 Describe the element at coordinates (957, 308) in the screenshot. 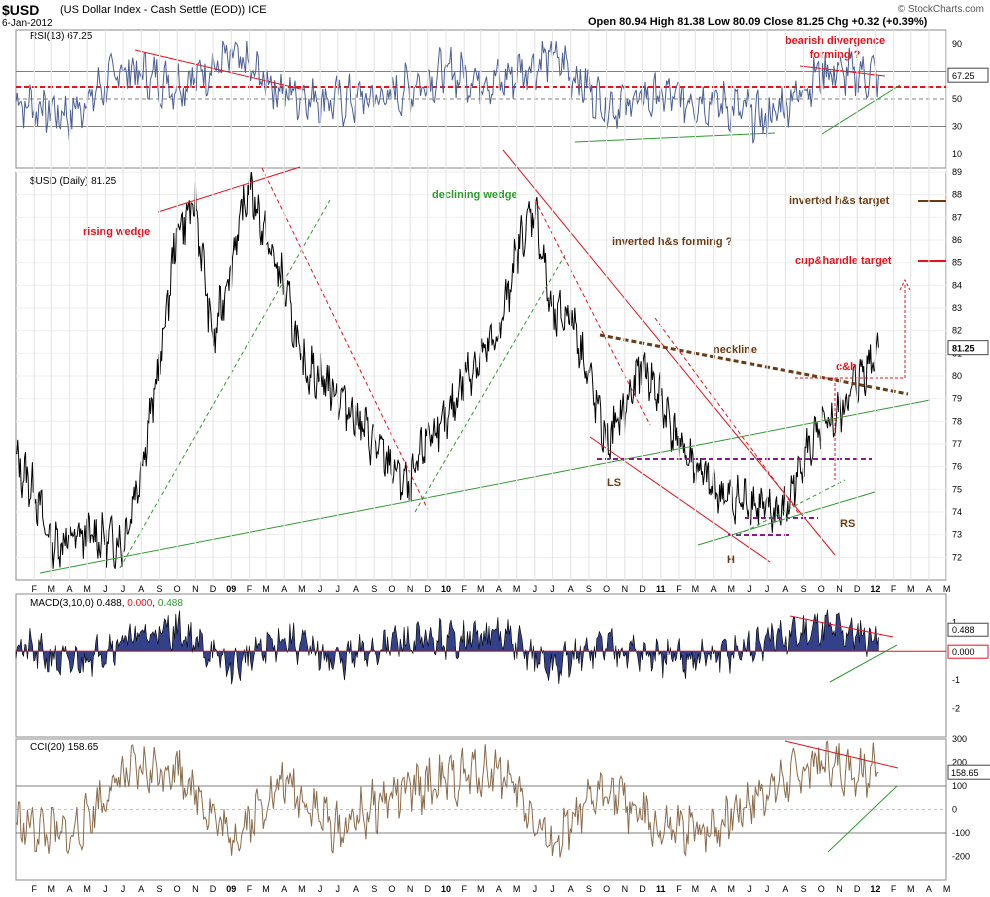

I see `price-tick-label: 83` at that location.